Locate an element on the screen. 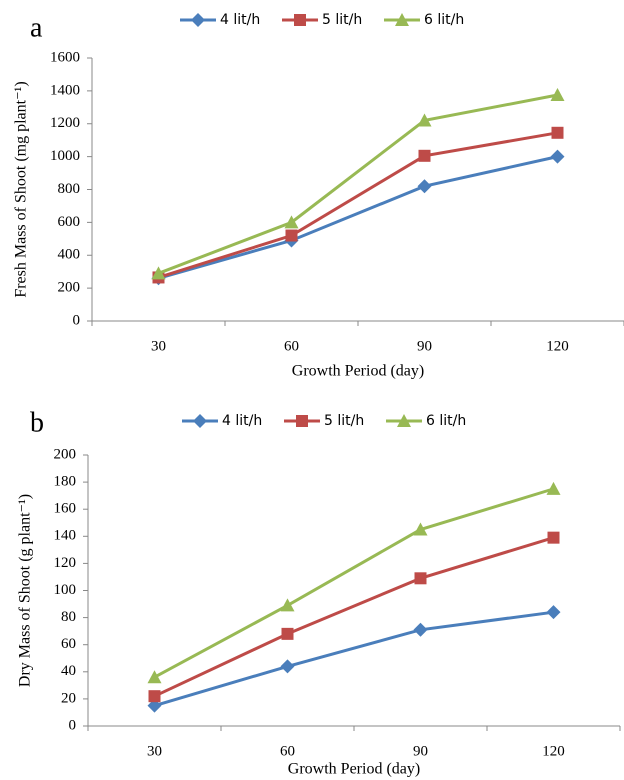 Image resolution: width=624 pixels, height=780 pixels. y-tick-label: 180 is located at coordinates (65, 482).